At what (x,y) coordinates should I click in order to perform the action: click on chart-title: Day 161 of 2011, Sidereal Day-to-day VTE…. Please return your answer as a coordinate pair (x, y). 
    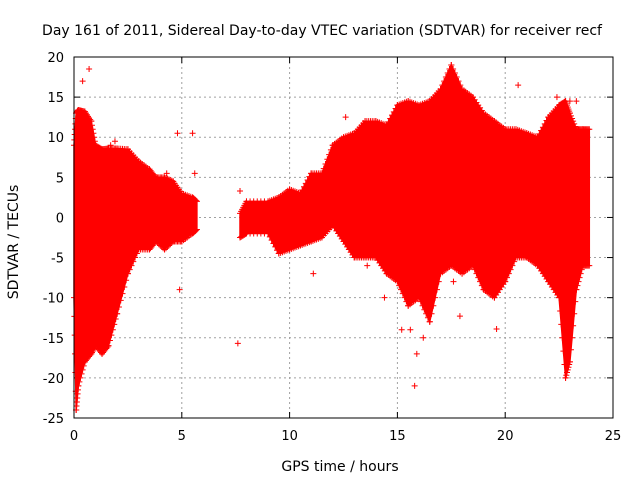
    Looking at the image, I should click on (322, 31).